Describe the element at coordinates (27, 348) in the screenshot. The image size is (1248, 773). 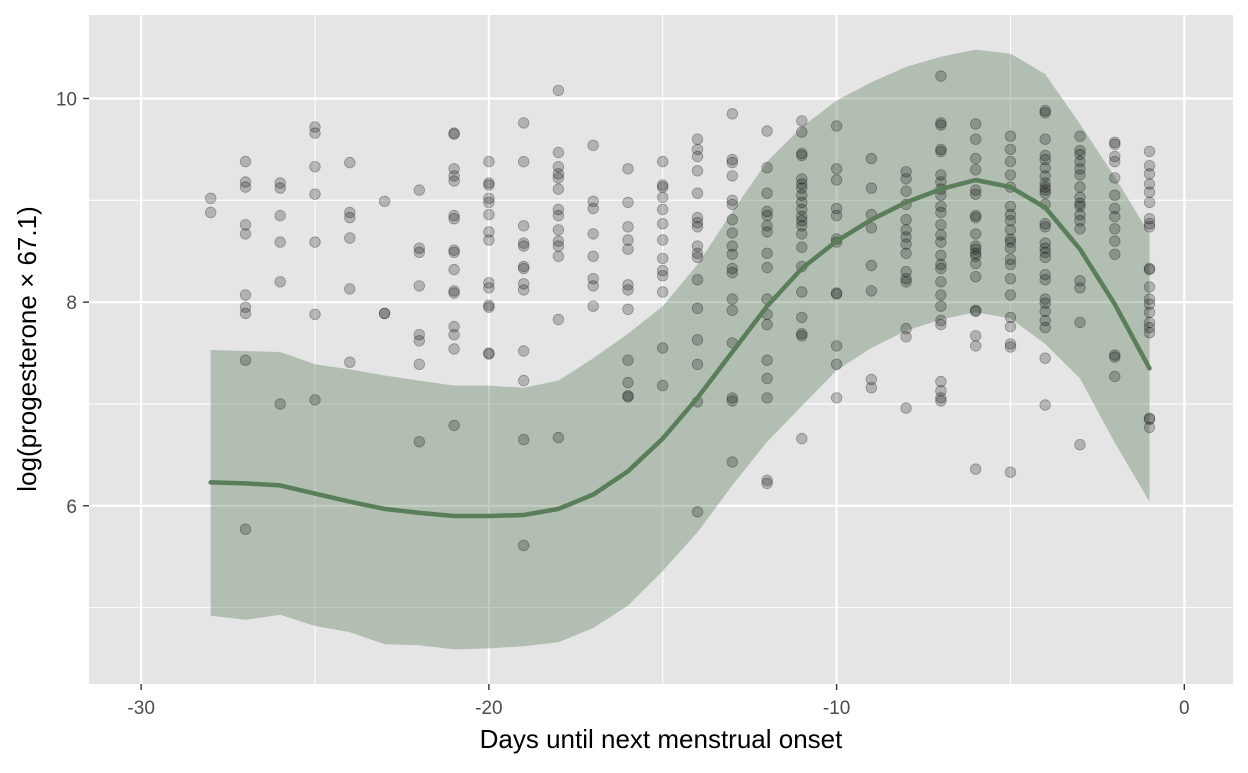
I see `y-axis-title: log(progesterone × 67.1)` at that location.